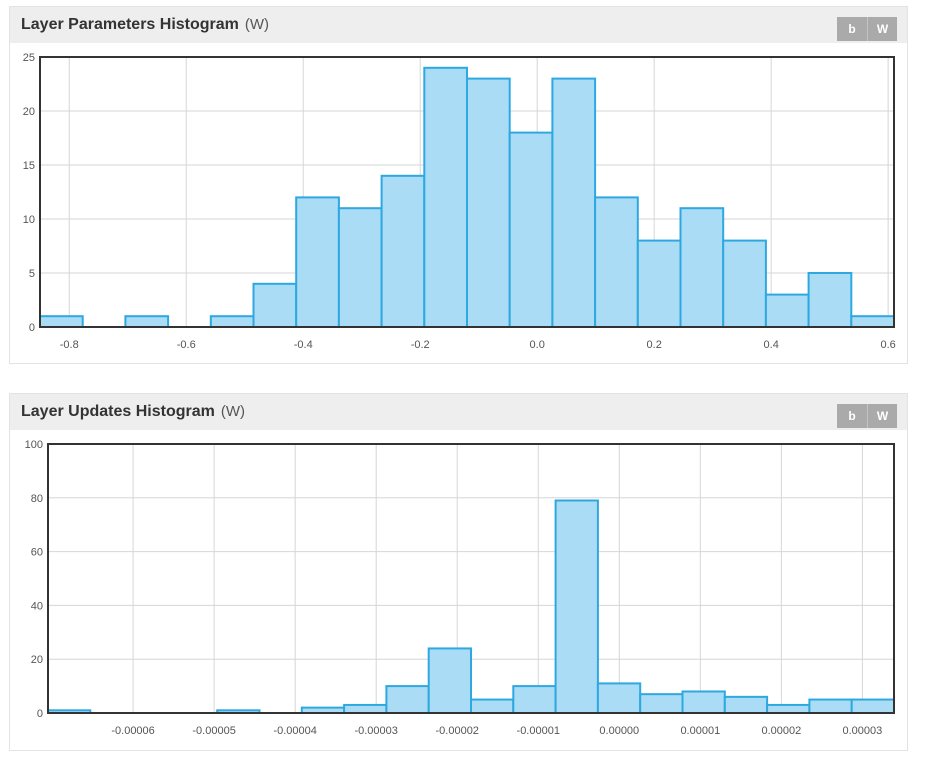 The height and width of the screenshot is (773, 934). I want to click on x-tick-label: 0.00001, so click(700, 731).